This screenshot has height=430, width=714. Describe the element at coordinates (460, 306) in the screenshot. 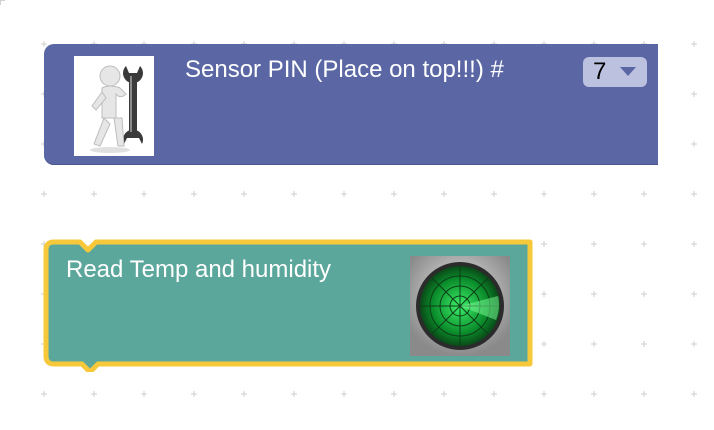

I see `radar-icon` at that location.